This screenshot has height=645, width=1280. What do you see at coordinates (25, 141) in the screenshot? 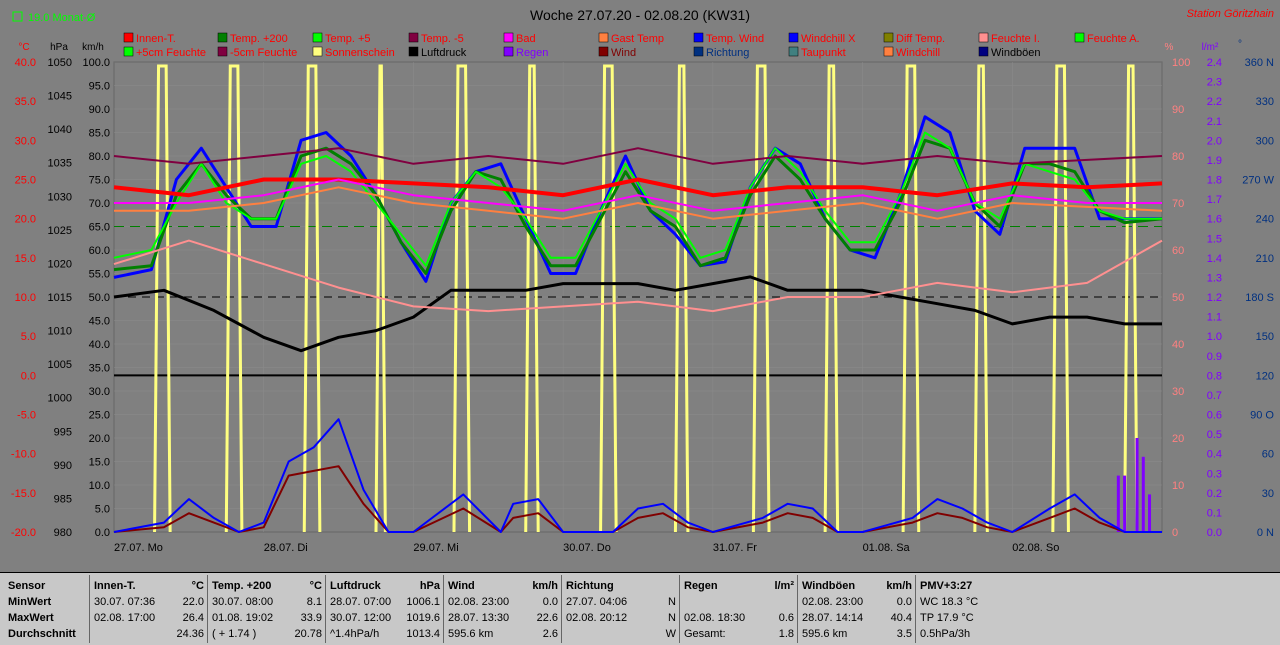
I see `temp-axis-tick: 30.0` at bounding box center [25, 141].